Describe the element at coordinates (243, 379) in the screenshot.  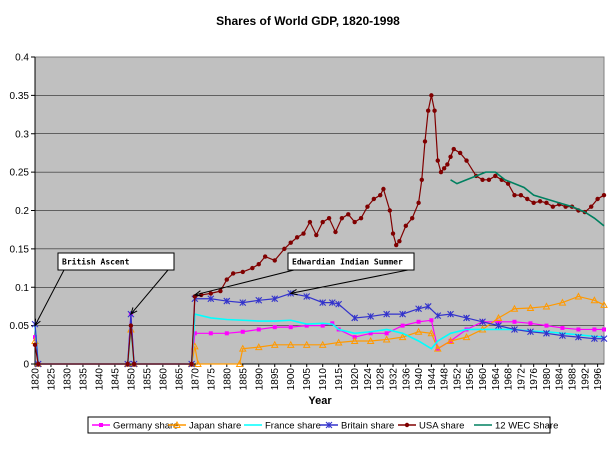
I see `x-tick-label: 1885` at that location.